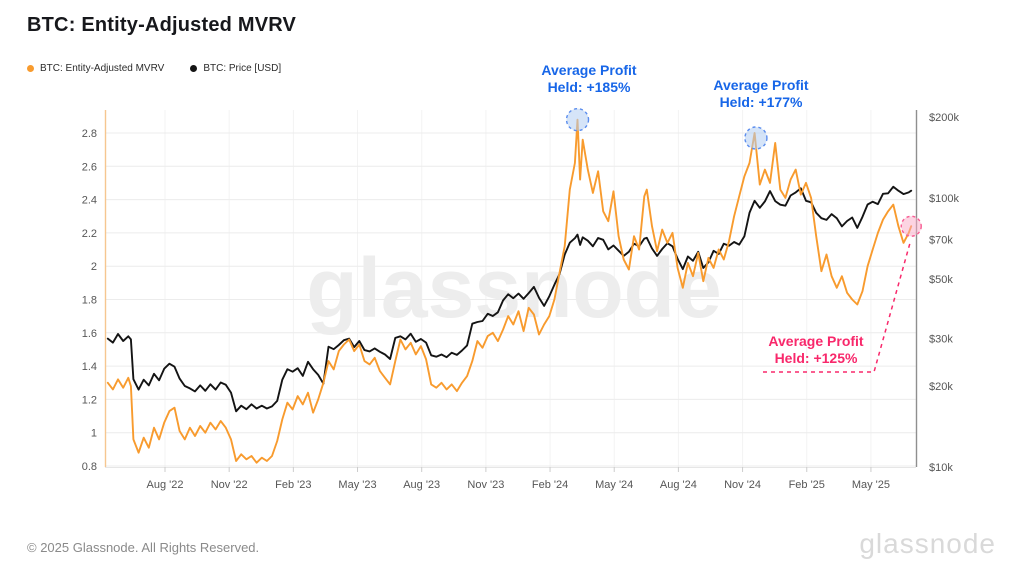  I want to click on legend-label-mvrv: BTC: Entity-Adjusted MVRV, so click(102, 68).